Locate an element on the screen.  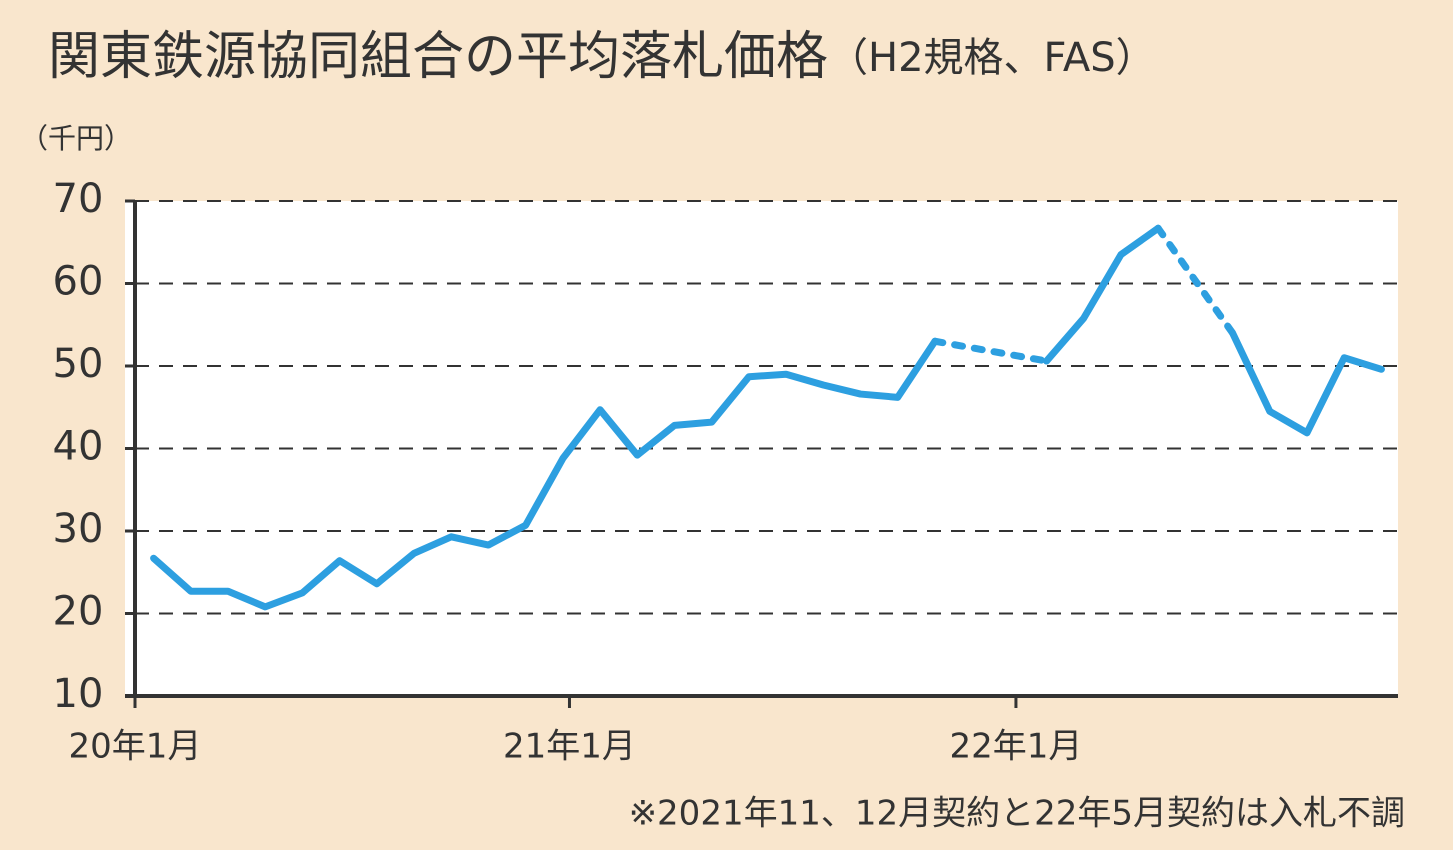
y-tick-label: 20 is located at coordinates (78, 612).